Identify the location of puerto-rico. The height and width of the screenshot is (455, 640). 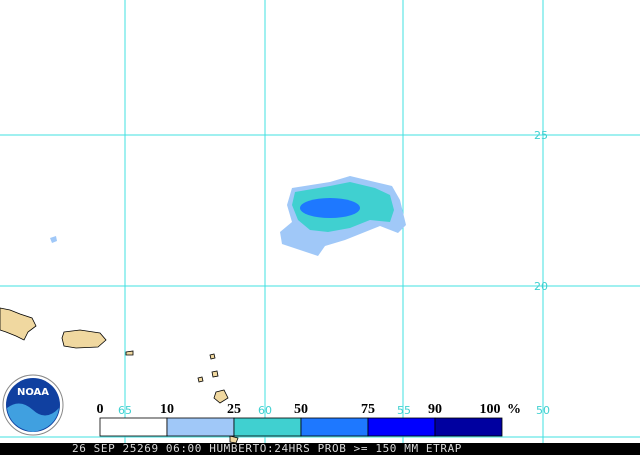
(84, 339).